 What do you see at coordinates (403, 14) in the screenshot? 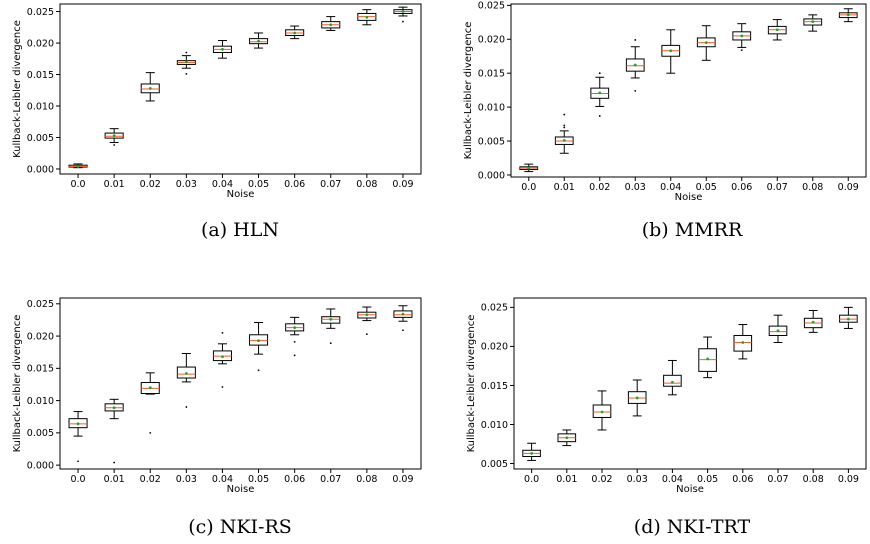
I see `box-0.09` at bounding box center [403, 14].